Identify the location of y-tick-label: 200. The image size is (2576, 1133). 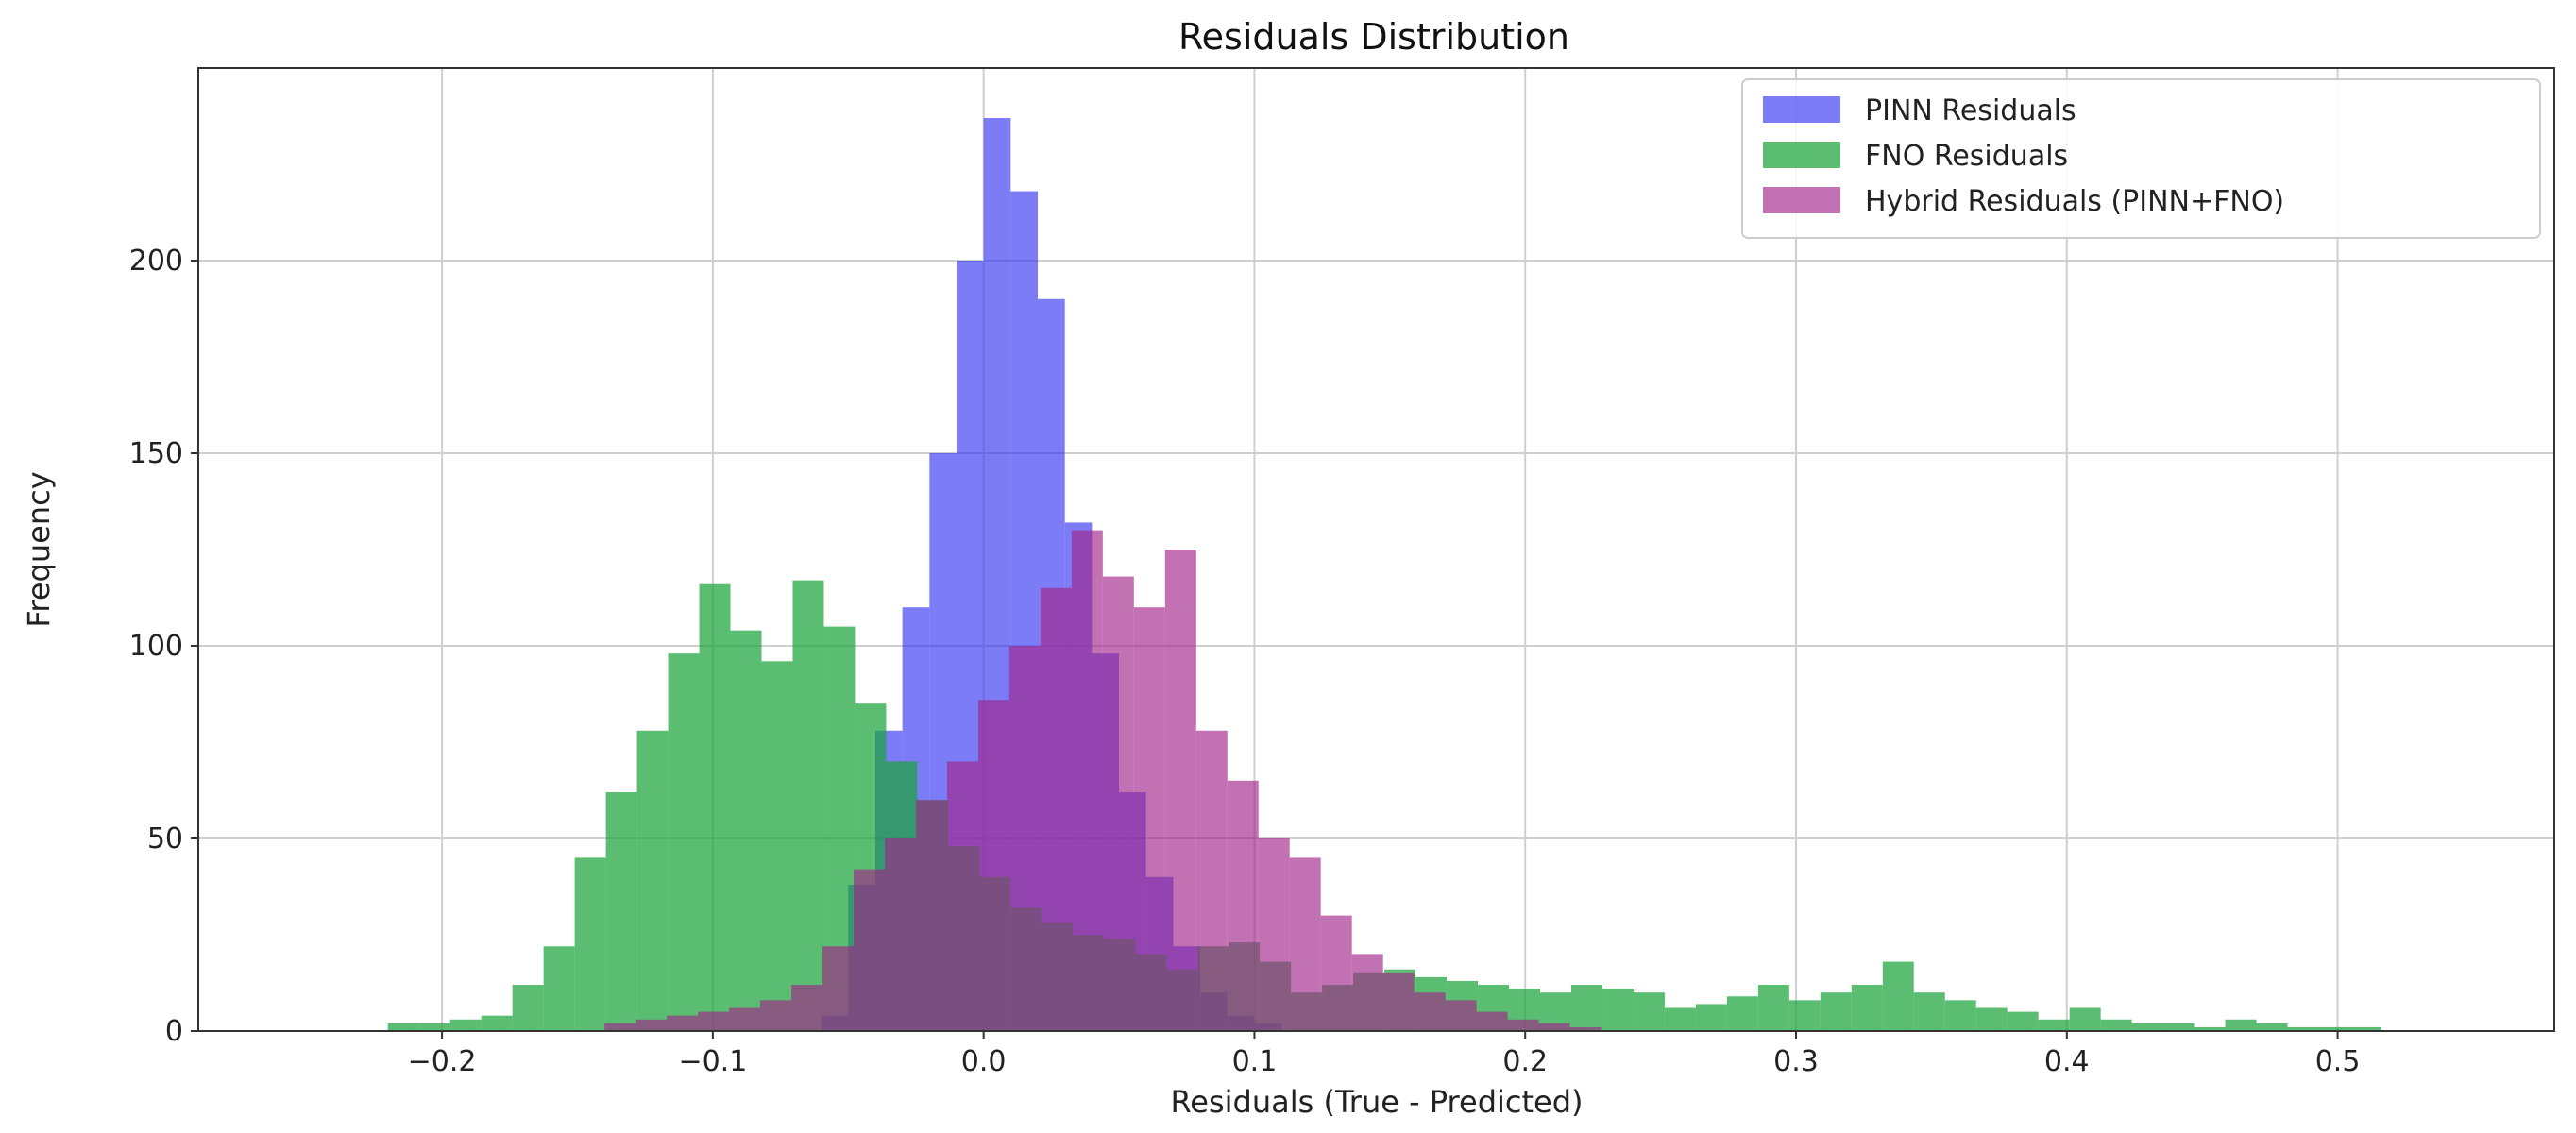
(156, 261).